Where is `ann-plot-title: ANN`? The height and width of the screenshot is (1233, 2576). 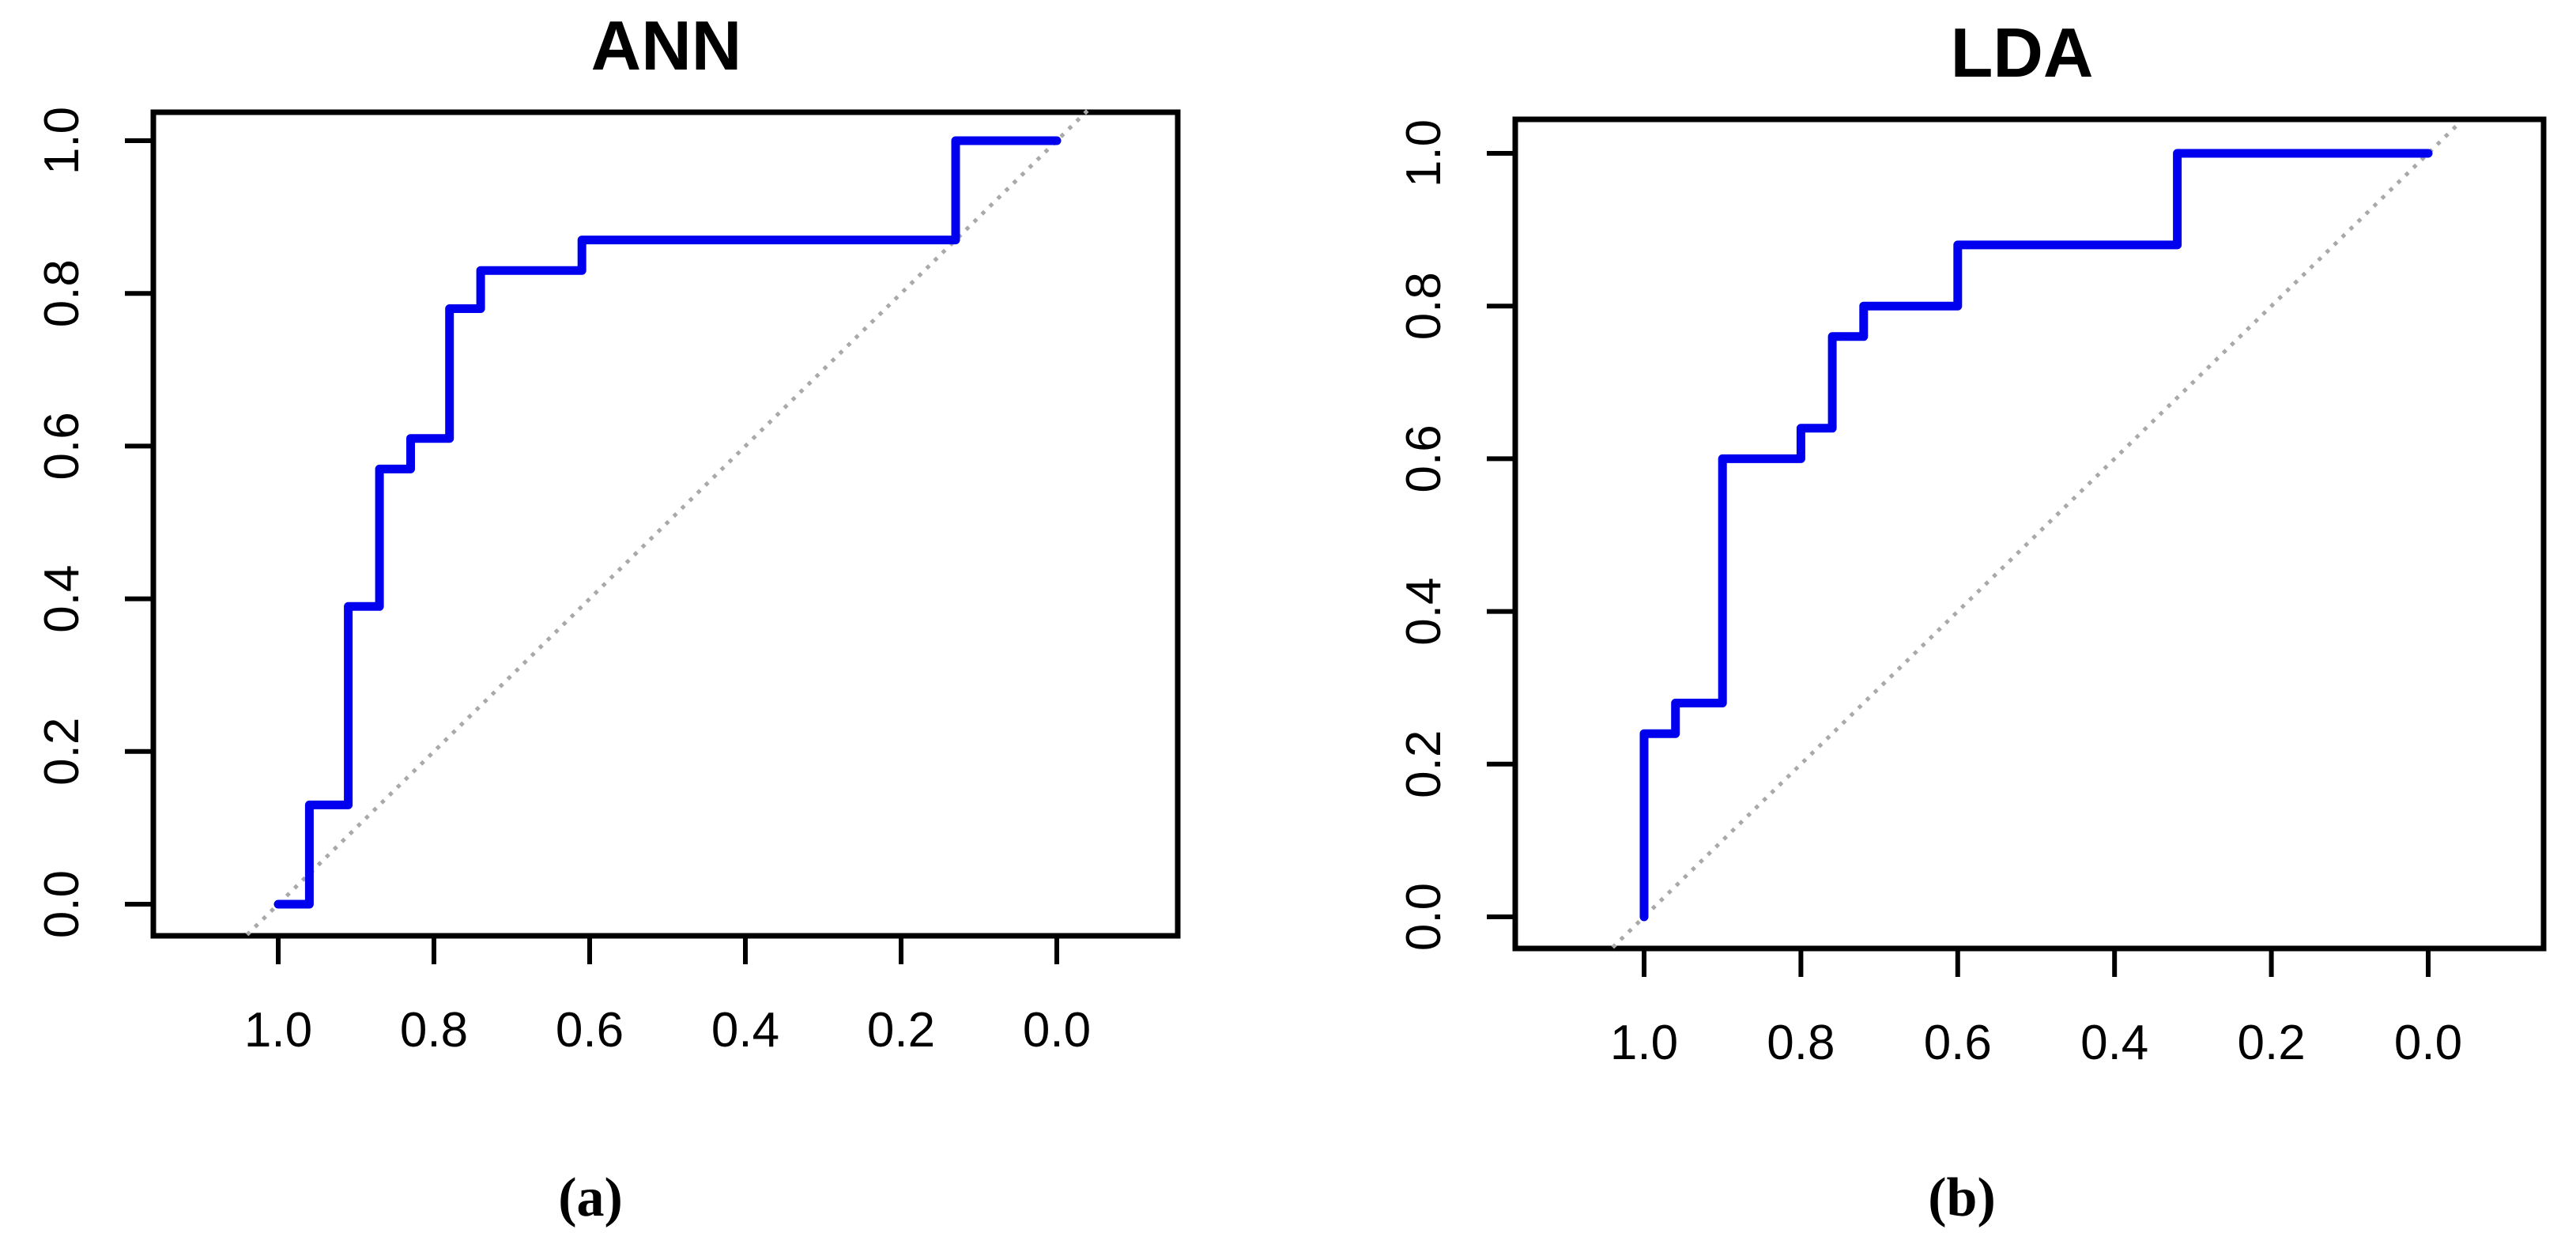 ann-plot-title: ANN is located at coordinates (666, 45).